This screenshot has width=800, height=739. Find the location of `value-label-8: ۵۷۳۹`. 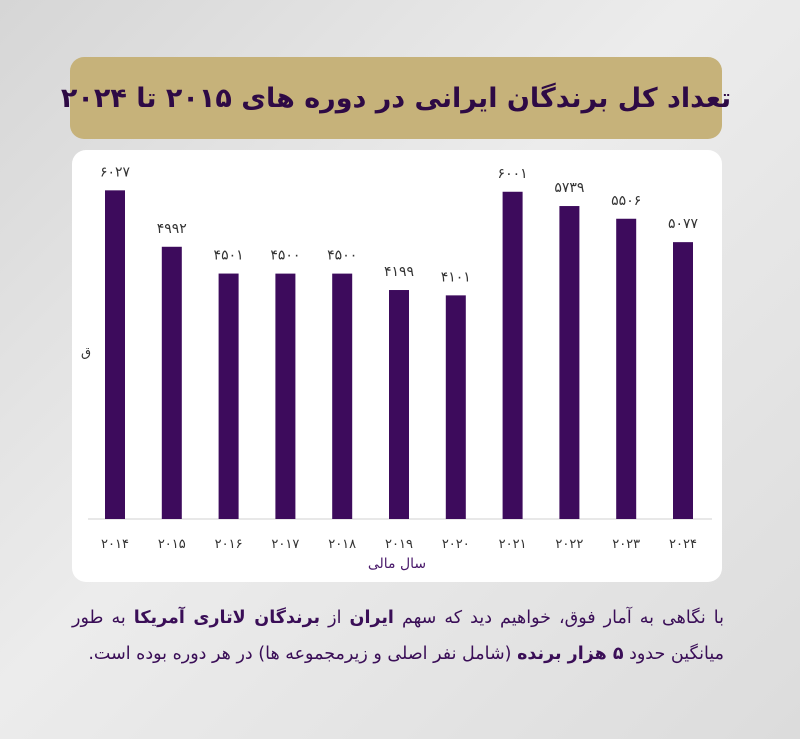

value-label-8: ۵۷۳۹ is located at coordinates (569, 188).